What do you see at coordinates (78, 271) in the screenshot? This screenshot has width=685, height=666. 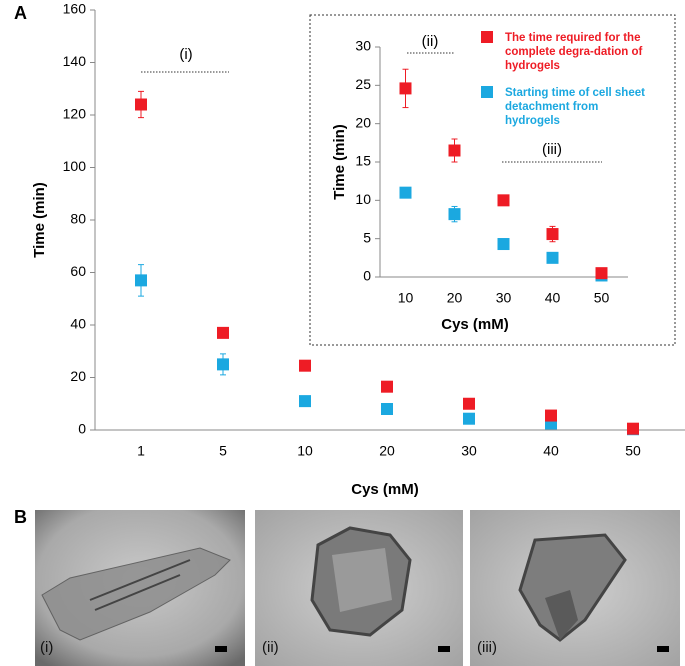 I see `y-tick-label: 60` at bounding box center [78, 271].